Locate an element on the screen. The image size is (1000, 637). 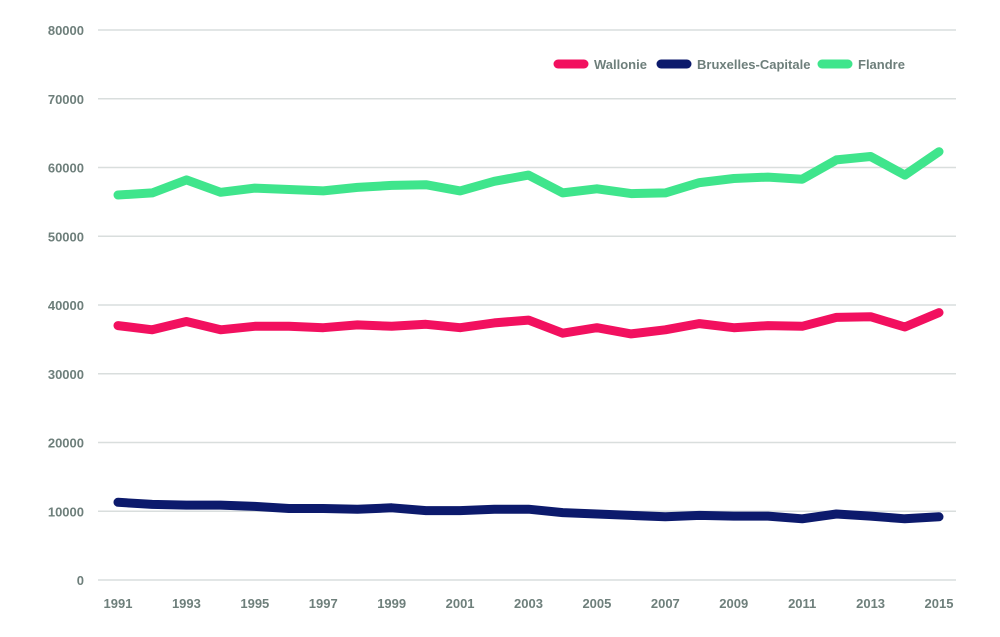
x-tick-label: 2011 is located at coordinates (802, 603).